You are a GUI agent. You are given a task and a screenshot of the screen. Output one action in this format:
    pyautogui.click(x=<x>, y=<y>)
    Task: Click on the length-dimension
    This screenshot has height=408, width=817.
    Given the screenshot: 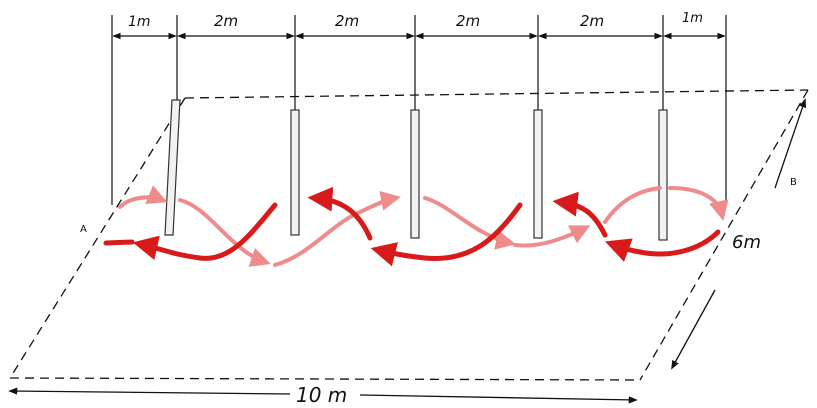 What is the action you would take?
    pyautogui.click(x=323, y=395)
    